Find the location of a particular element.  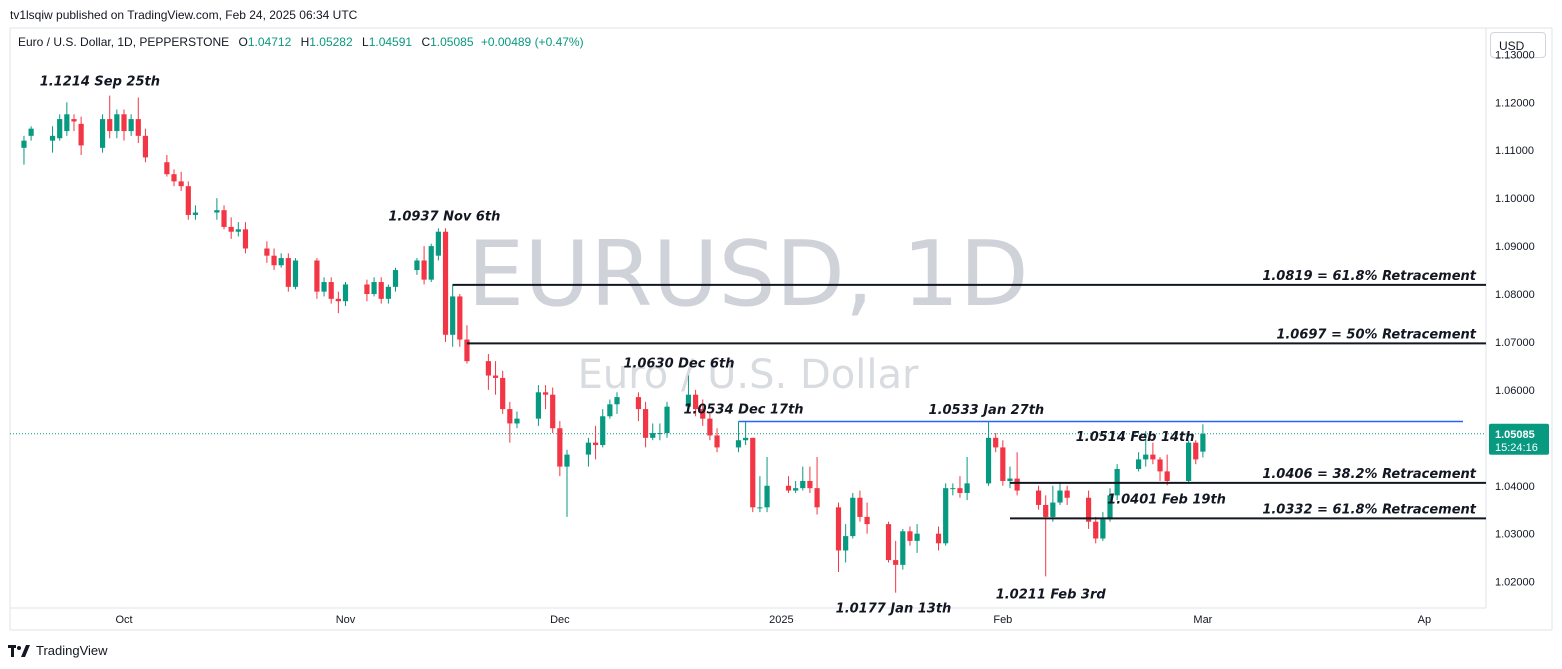

high-value: 1.05282 is located at coordinates (331, 42).